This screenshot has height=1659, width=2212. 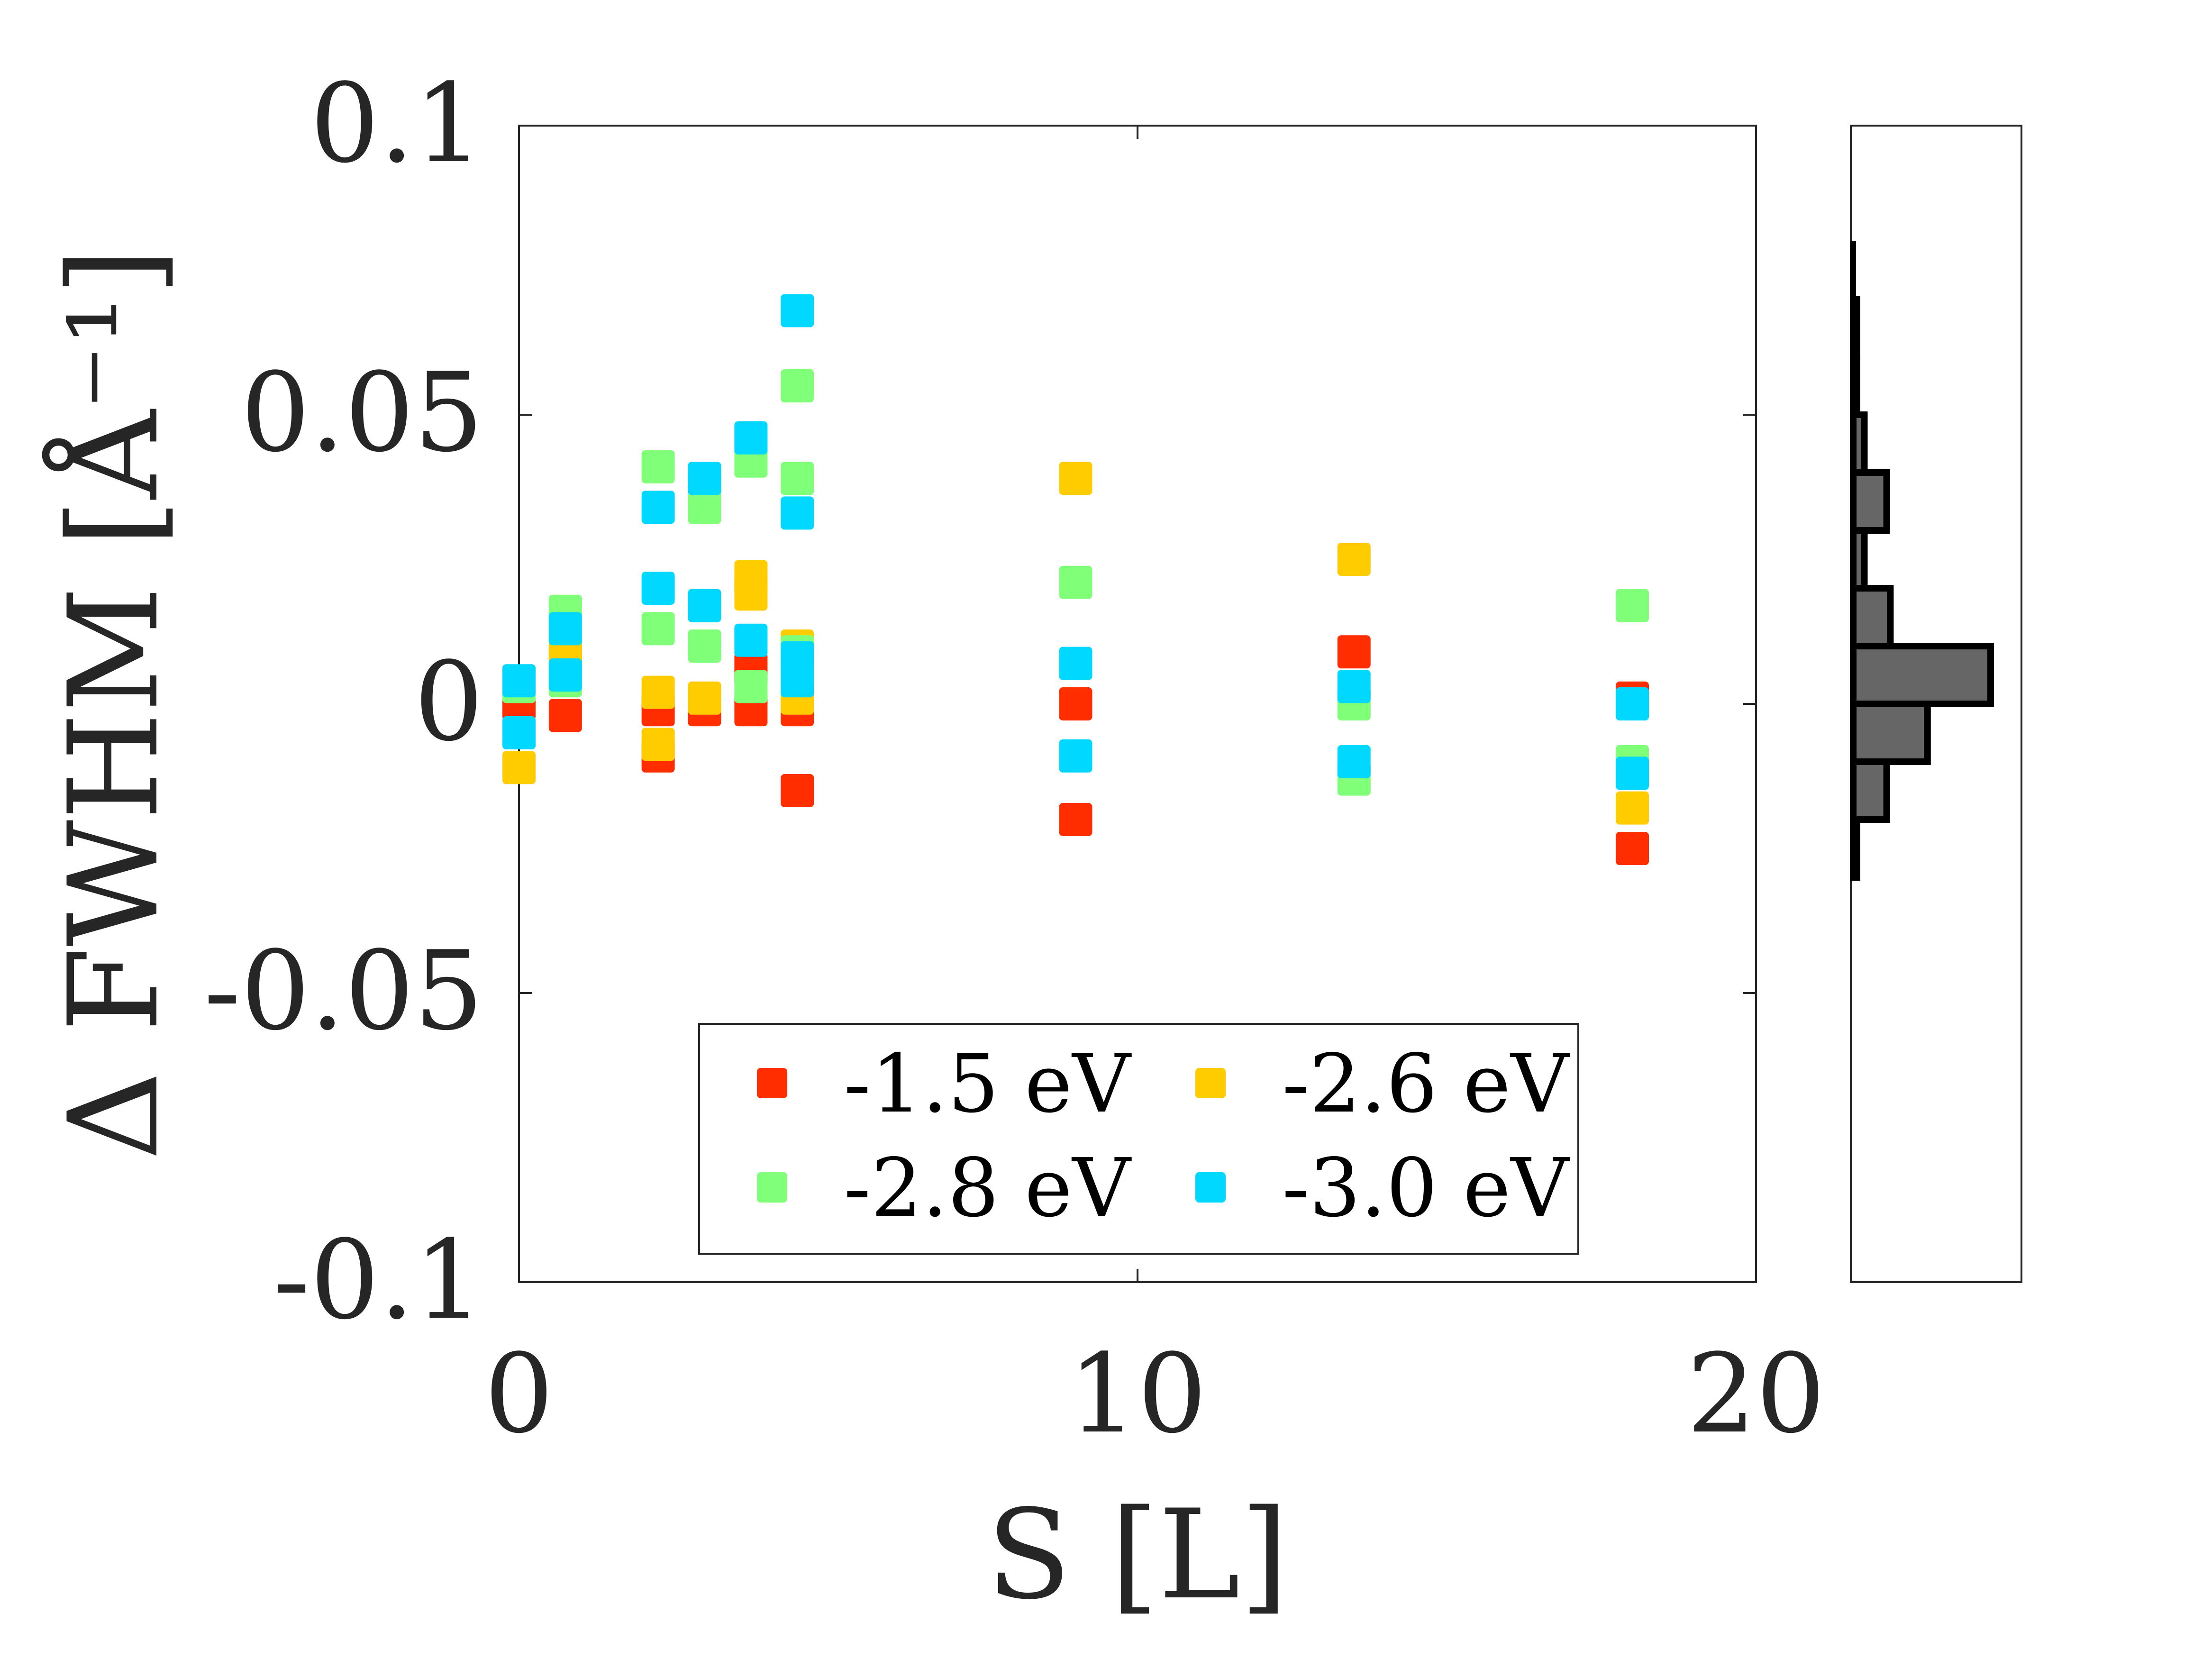 I want to click on x-tick-labels: 0 10 20, so click(x=1155, y=1394).